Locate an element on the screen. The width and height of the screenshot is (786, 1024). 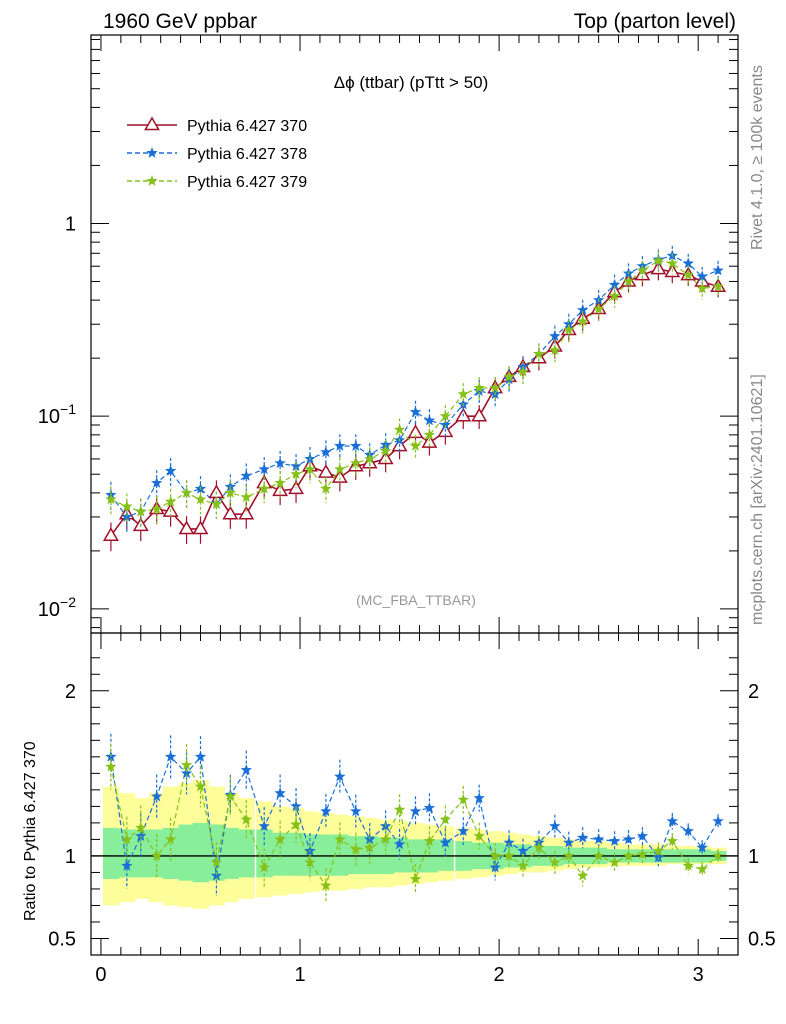
ratio-xtick-label: 3 is located at coordinates (698, 975).